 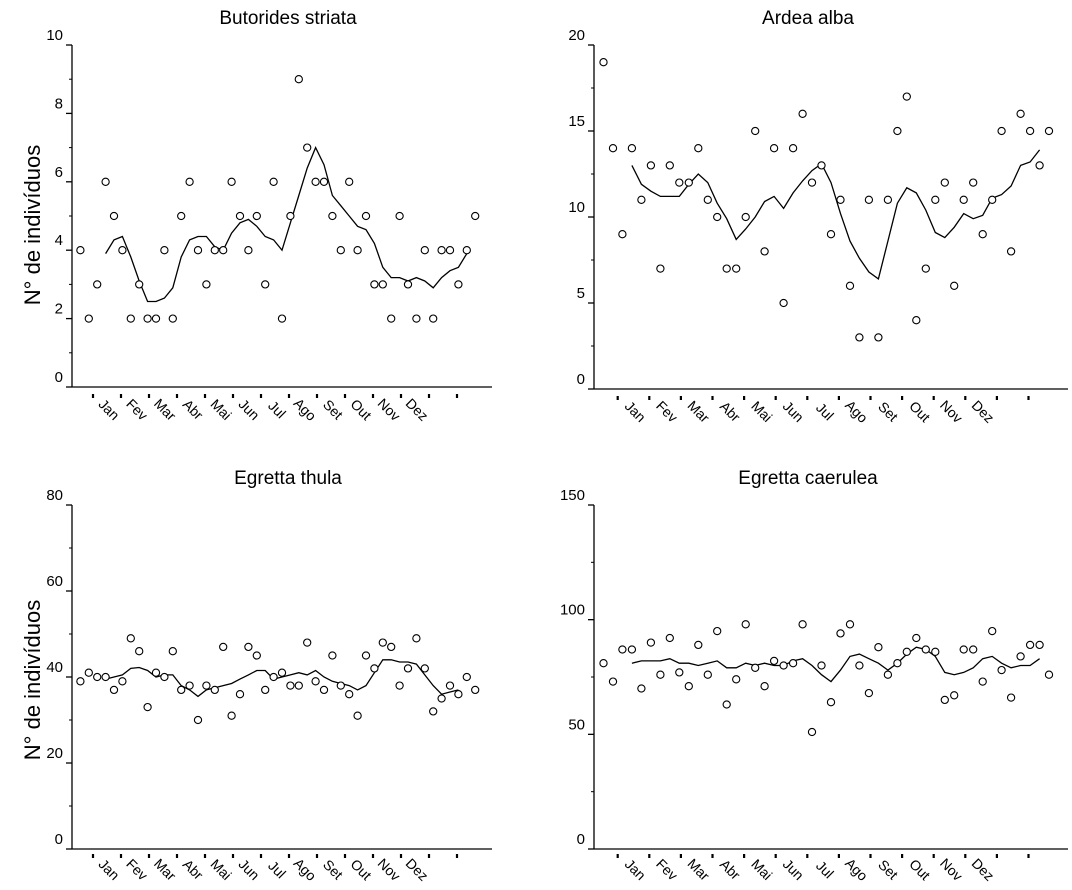 What do you see at coordinates (288, 18) in the screenshot?
I see `panel-title: Butorides striata` at bounding box center [288, 18].